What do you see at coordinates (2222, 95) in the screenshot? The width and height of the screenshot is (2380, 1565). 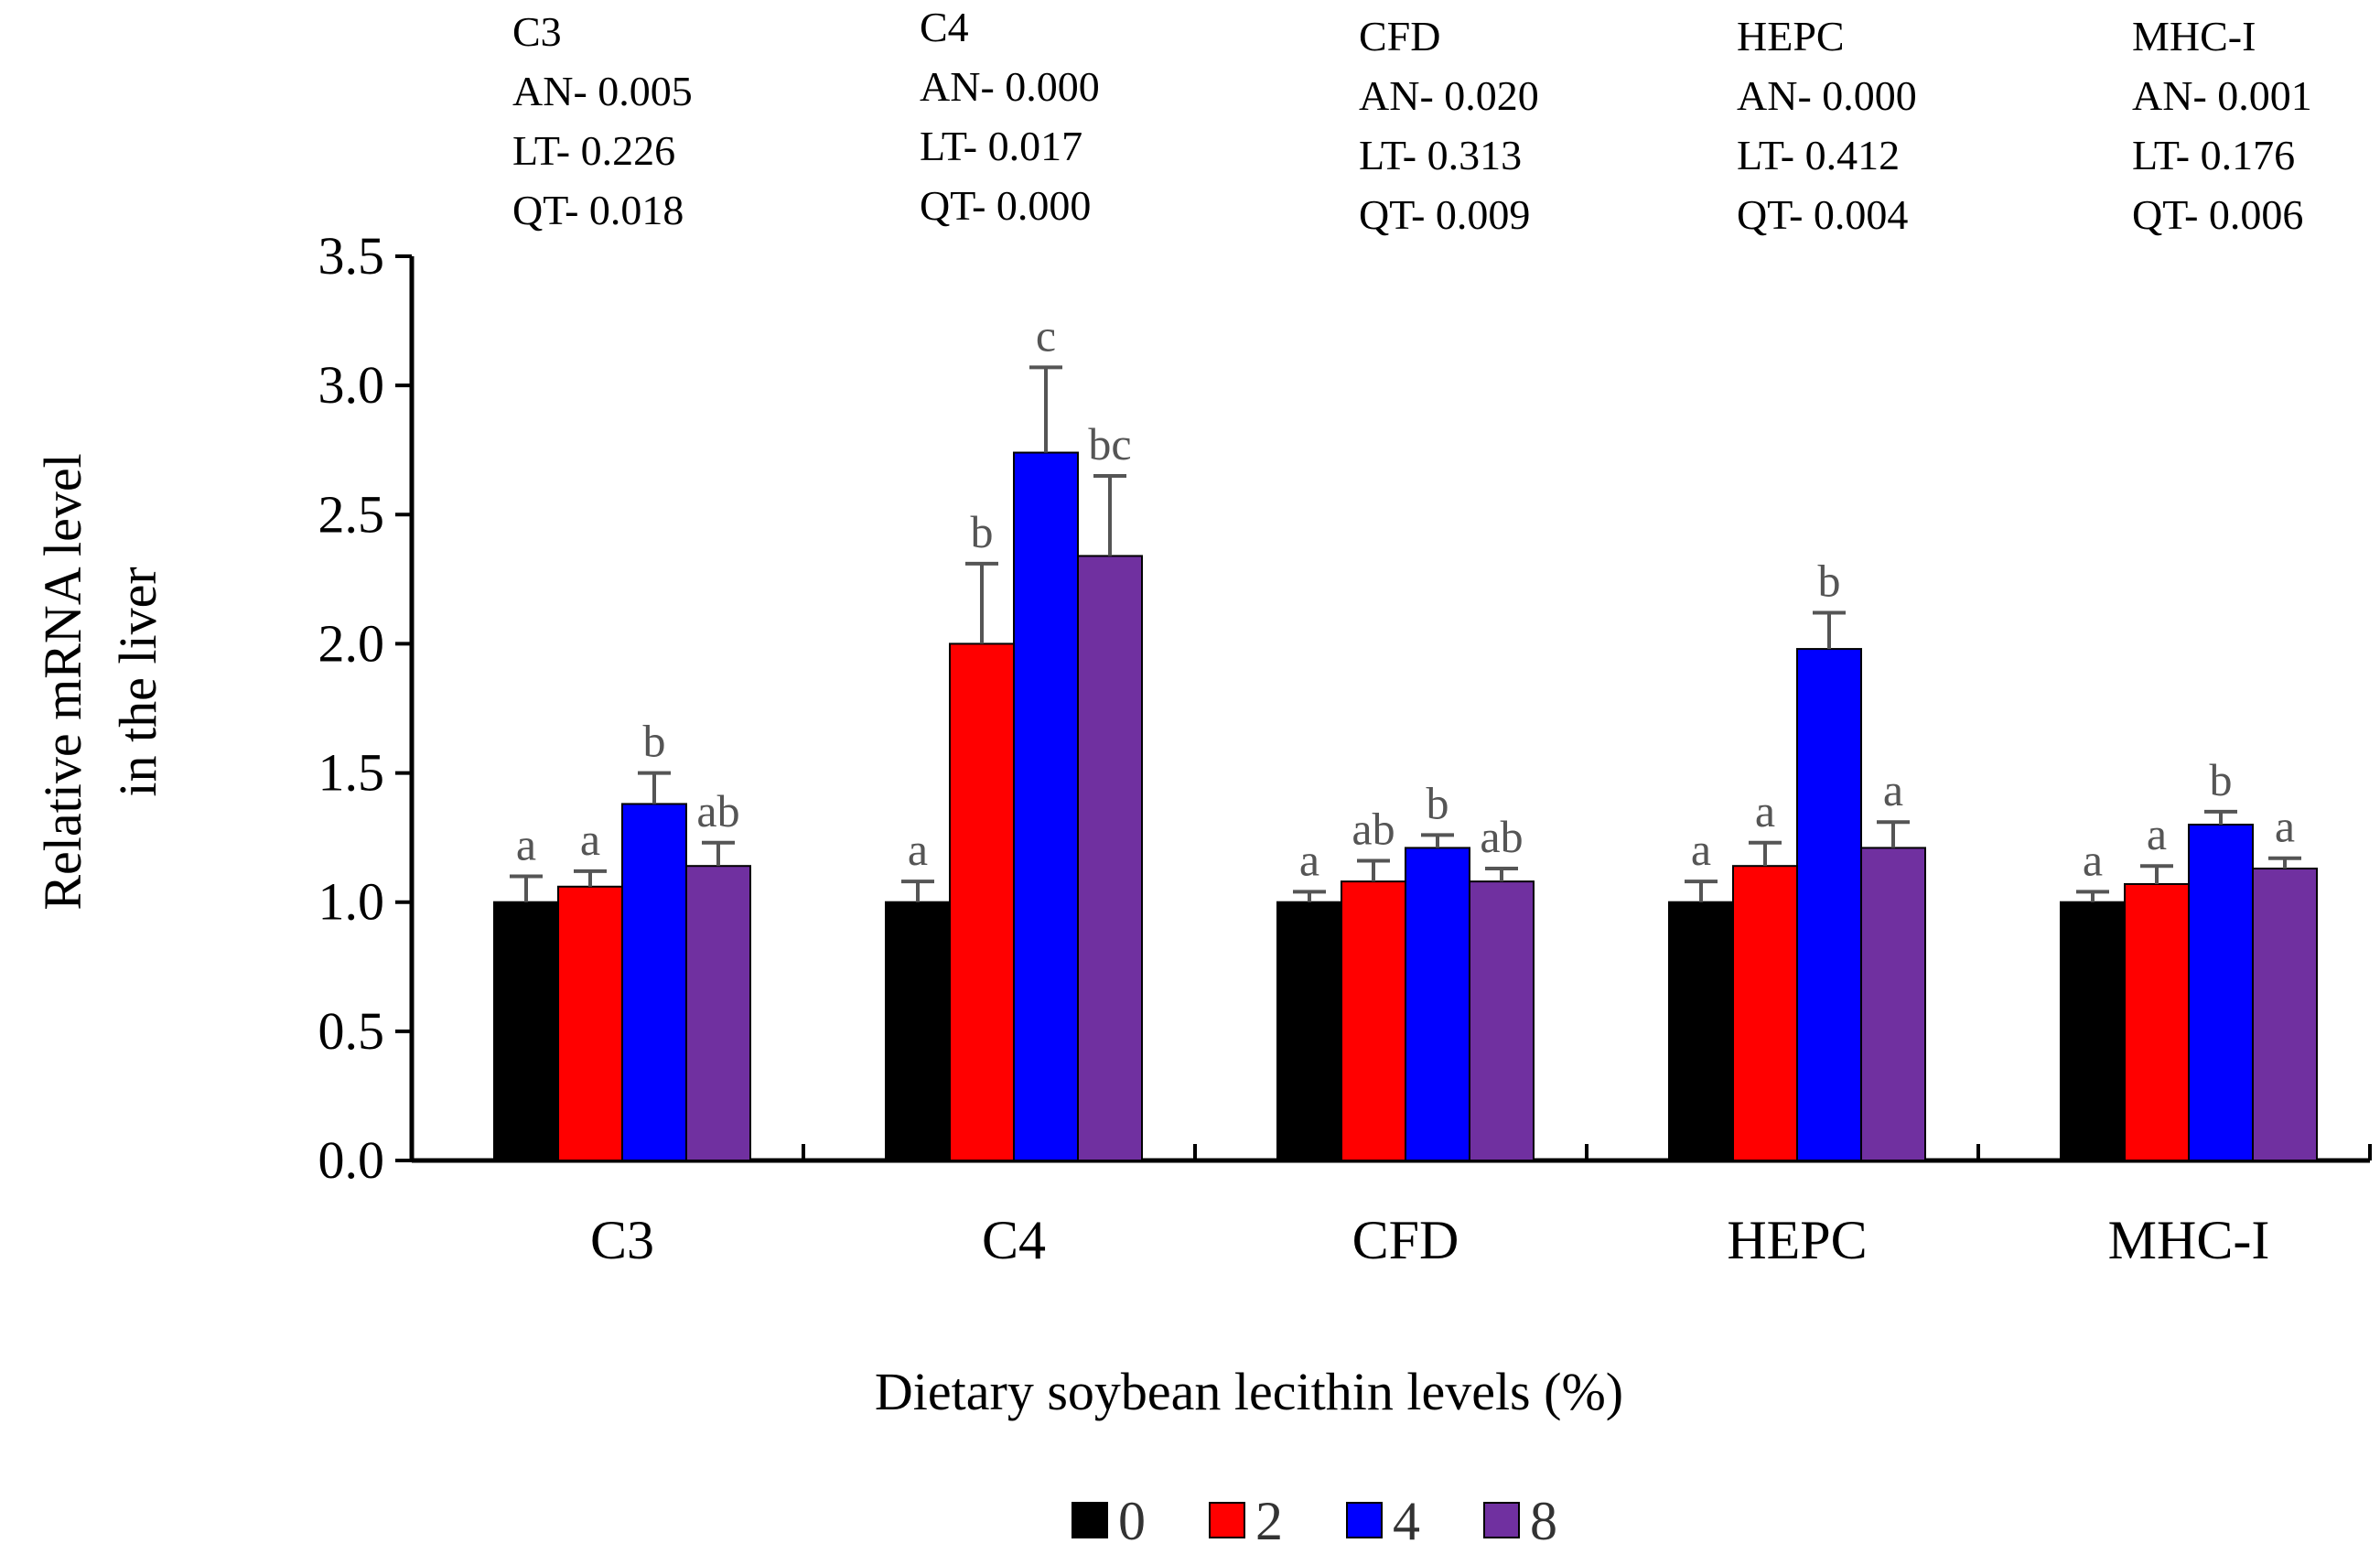 I see `stats-line: AN- 0.001` at bounding box center [2222, 95].